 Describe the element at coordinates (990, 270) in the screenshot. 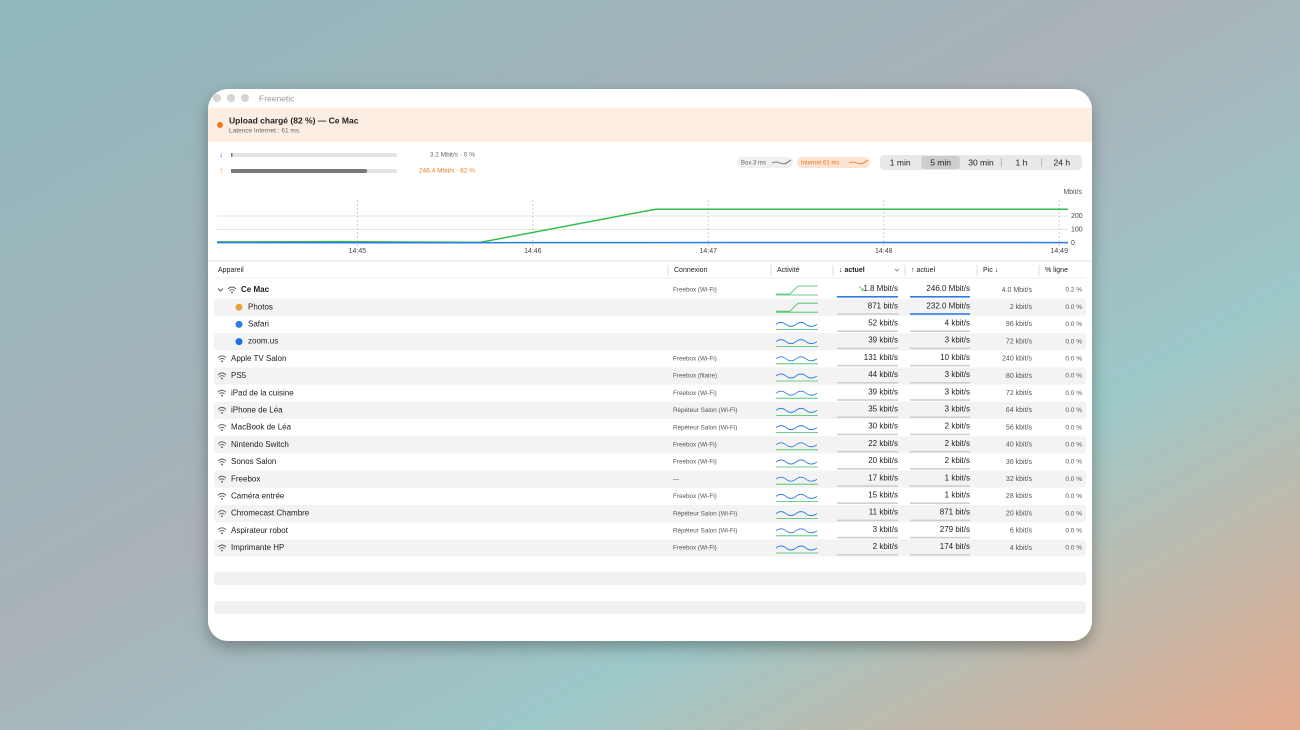

I see `column-header: Pic ↓` at that location.